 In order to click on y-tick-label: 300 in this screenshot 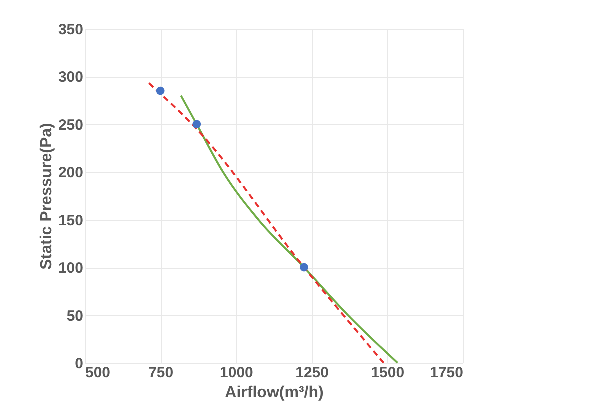, I will do `click(71, 77)`.